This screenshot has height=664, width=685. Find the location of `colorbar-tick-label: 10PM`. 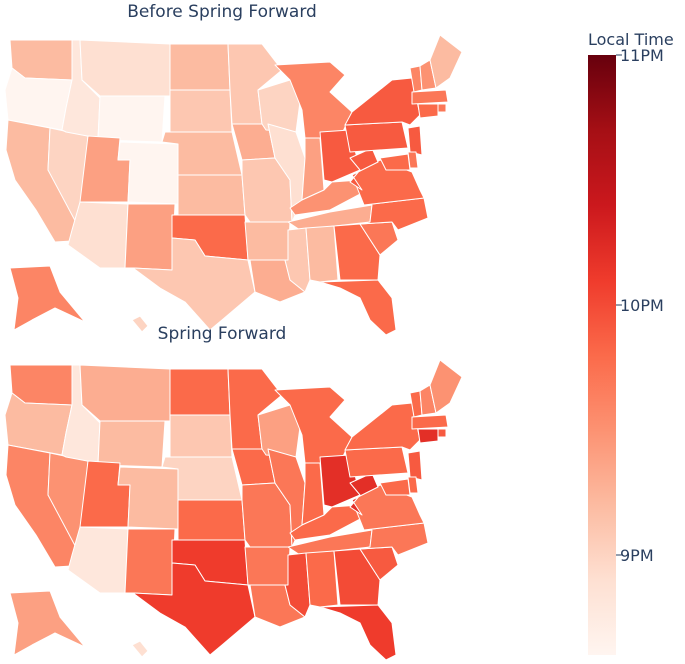

colorbar-tick-label: 10PM is located at coordinates (642, 305).